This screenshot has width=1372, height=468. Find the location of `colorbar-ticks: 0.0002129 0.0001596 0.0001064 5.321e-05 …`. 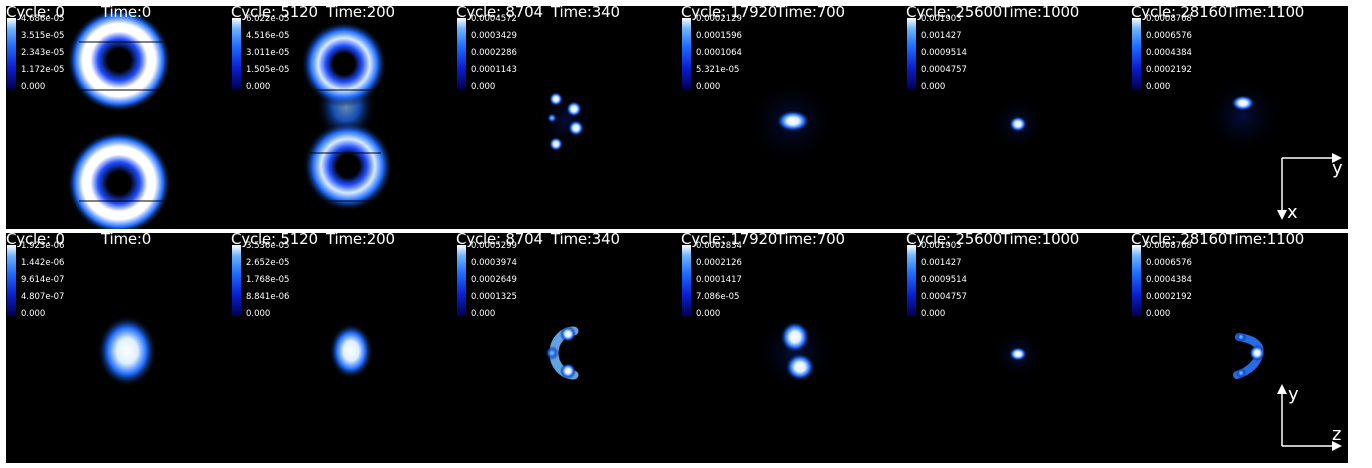

colorbar-ticks: 0.0002129 0.0001596 0.0001064 5.321e-05 … is located at coordinates (736, 59).